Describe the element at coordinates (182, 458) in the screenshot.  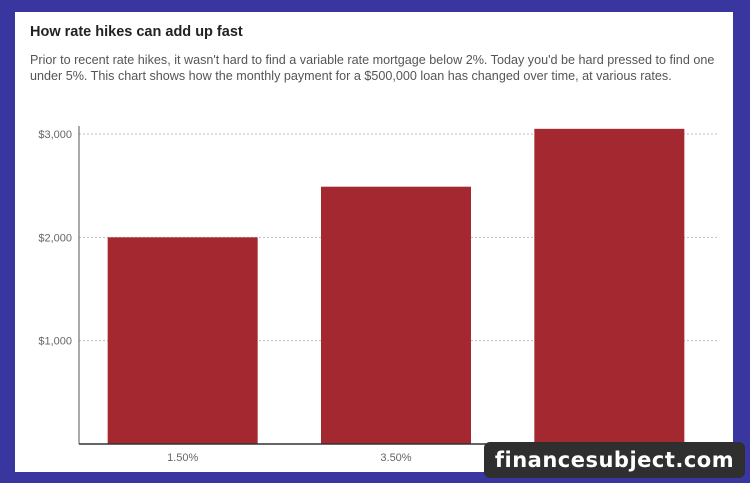
I see `x-tick-label: 1.50%` at that location.